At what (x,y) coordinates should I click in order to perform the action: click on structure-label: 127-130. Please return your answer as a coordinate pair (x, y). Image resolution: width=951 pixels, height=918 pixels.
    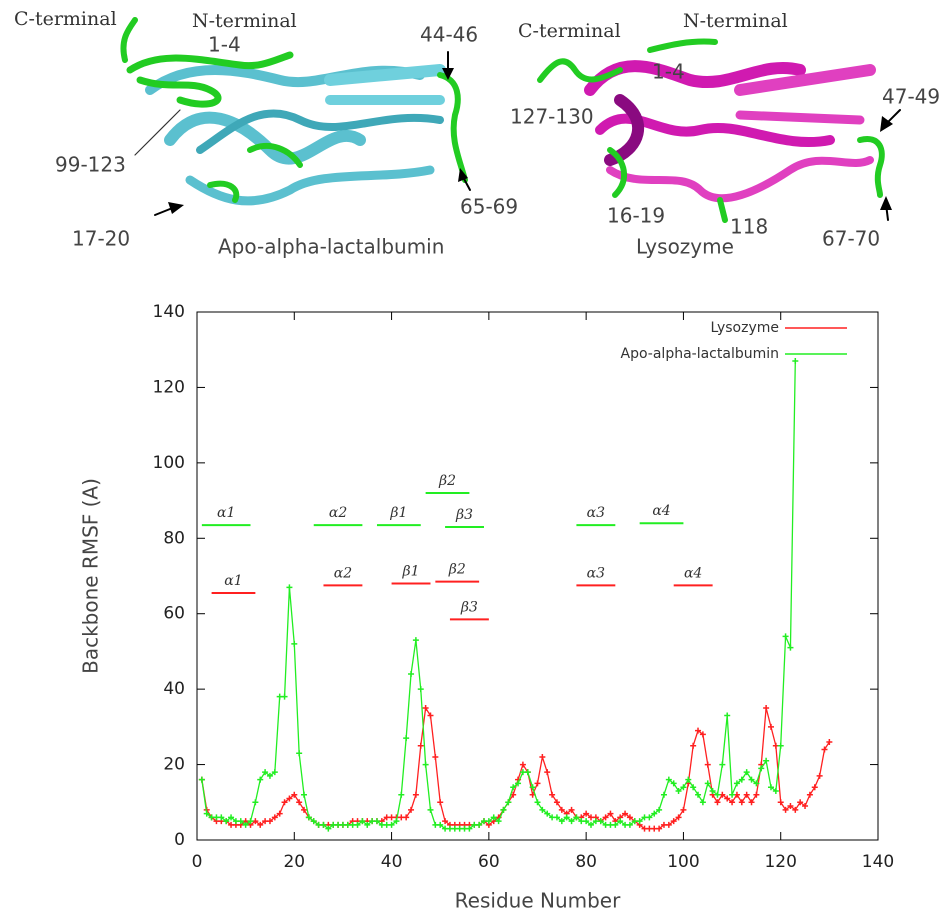
    Looking at the image, I should click on (552, 117).